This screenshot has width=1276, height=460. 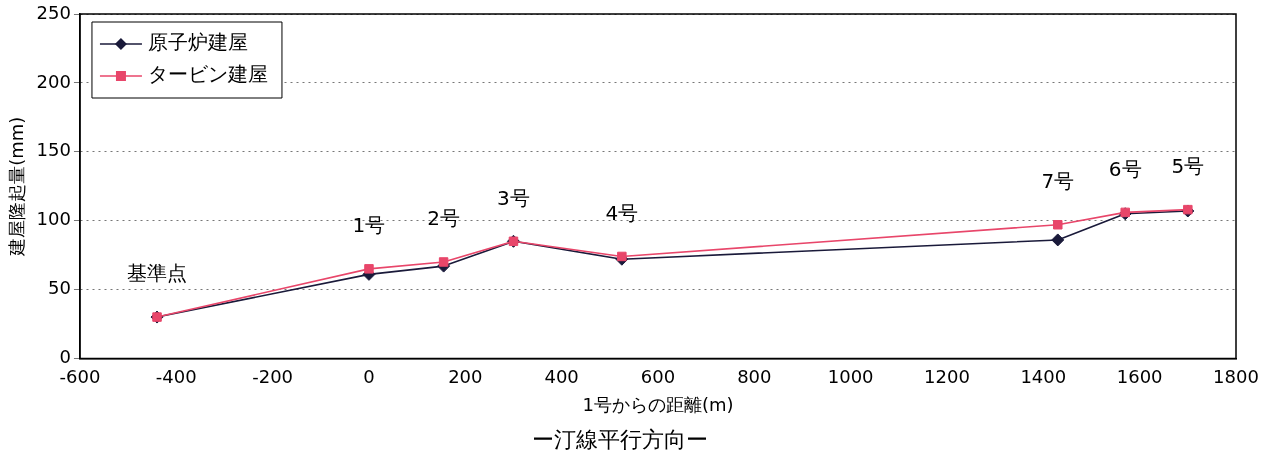 What do you see at coordinates (207, 74) in the screenshot?
I see `legend-label: タービン建屋` at bounding box center [207, 74].